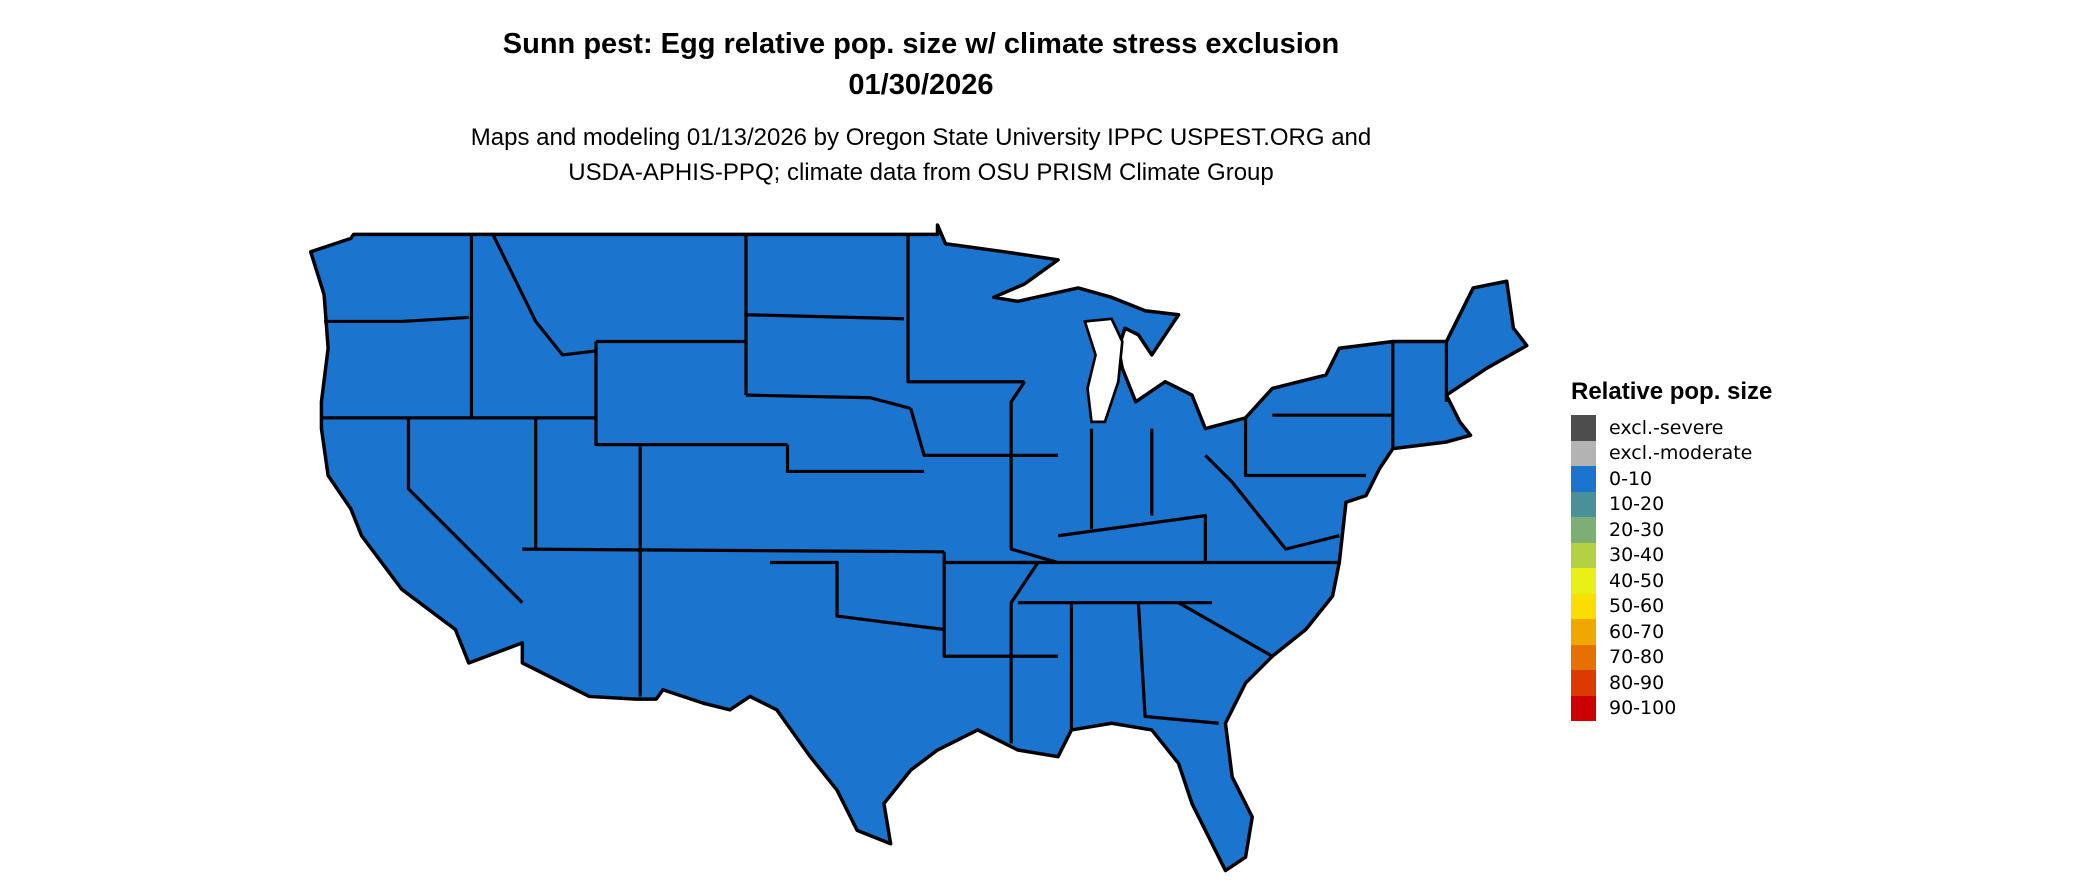 The width and height of the screenshot is (2100, 892). What do you see at coordinates (1671, 632) in the screenshot?
I see `legend-item: 60-70` at bounding box center [1671, 632].